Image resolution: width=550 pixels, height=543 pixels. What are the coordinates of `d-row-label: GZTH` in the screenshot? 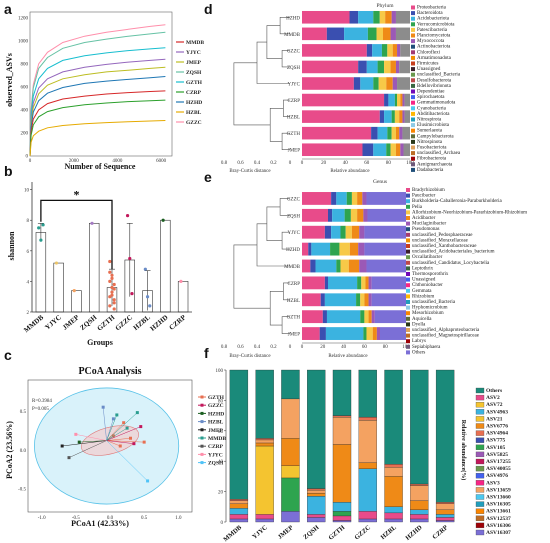 It's located at (294, 134).